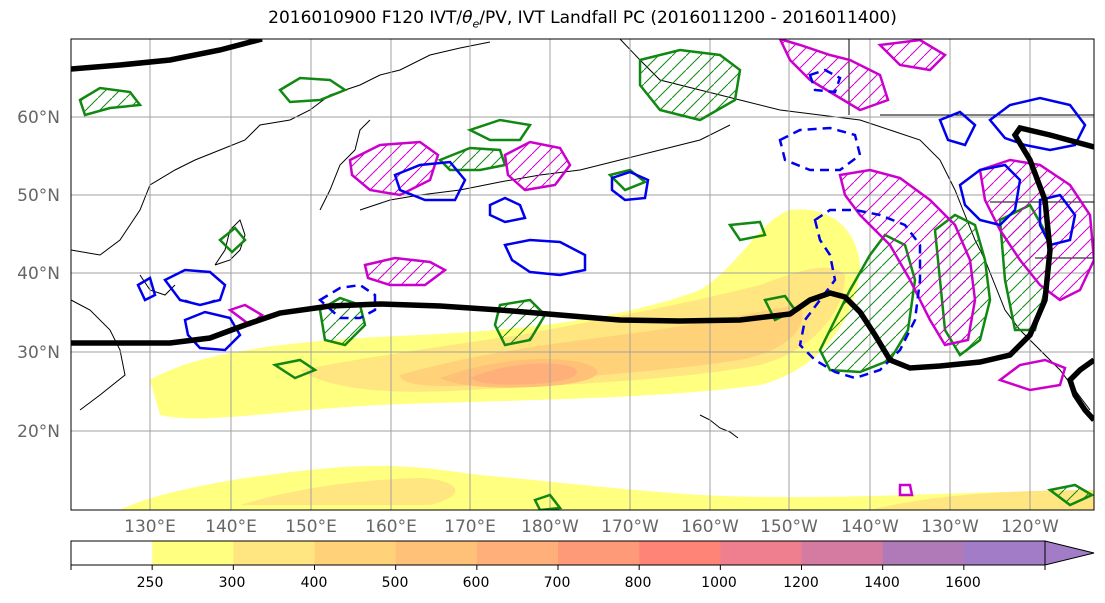 The image size is (1105, 603). I want to click on lat-label: 20°N, so click(38, 432).